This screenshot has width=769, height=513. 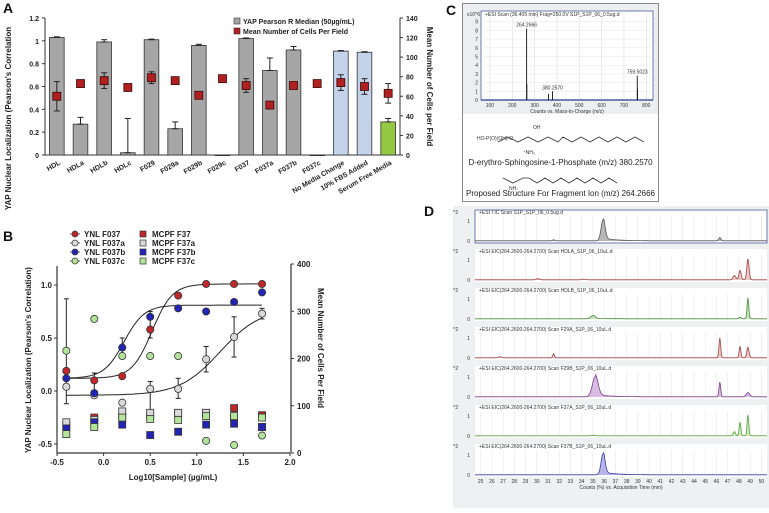 I want to click on x-tick-label: F037, so click(x=242, y=167).